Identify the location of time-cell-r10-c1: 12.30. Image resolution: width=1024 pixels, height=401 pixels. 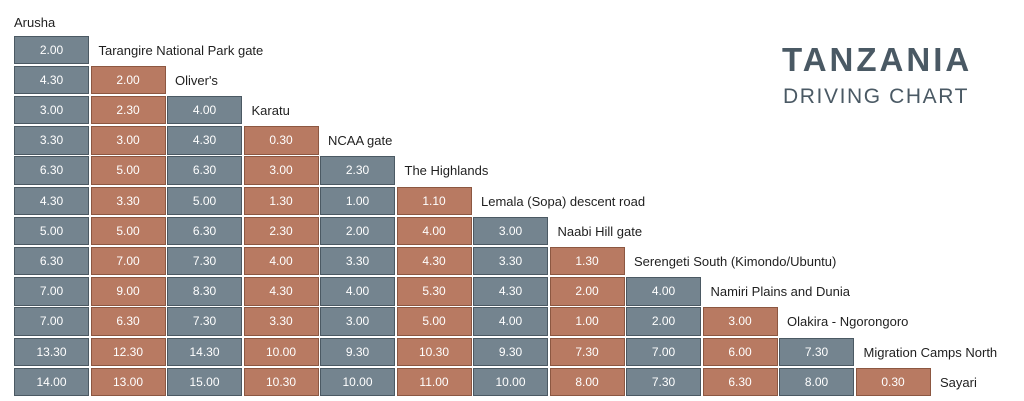
(128, 351).